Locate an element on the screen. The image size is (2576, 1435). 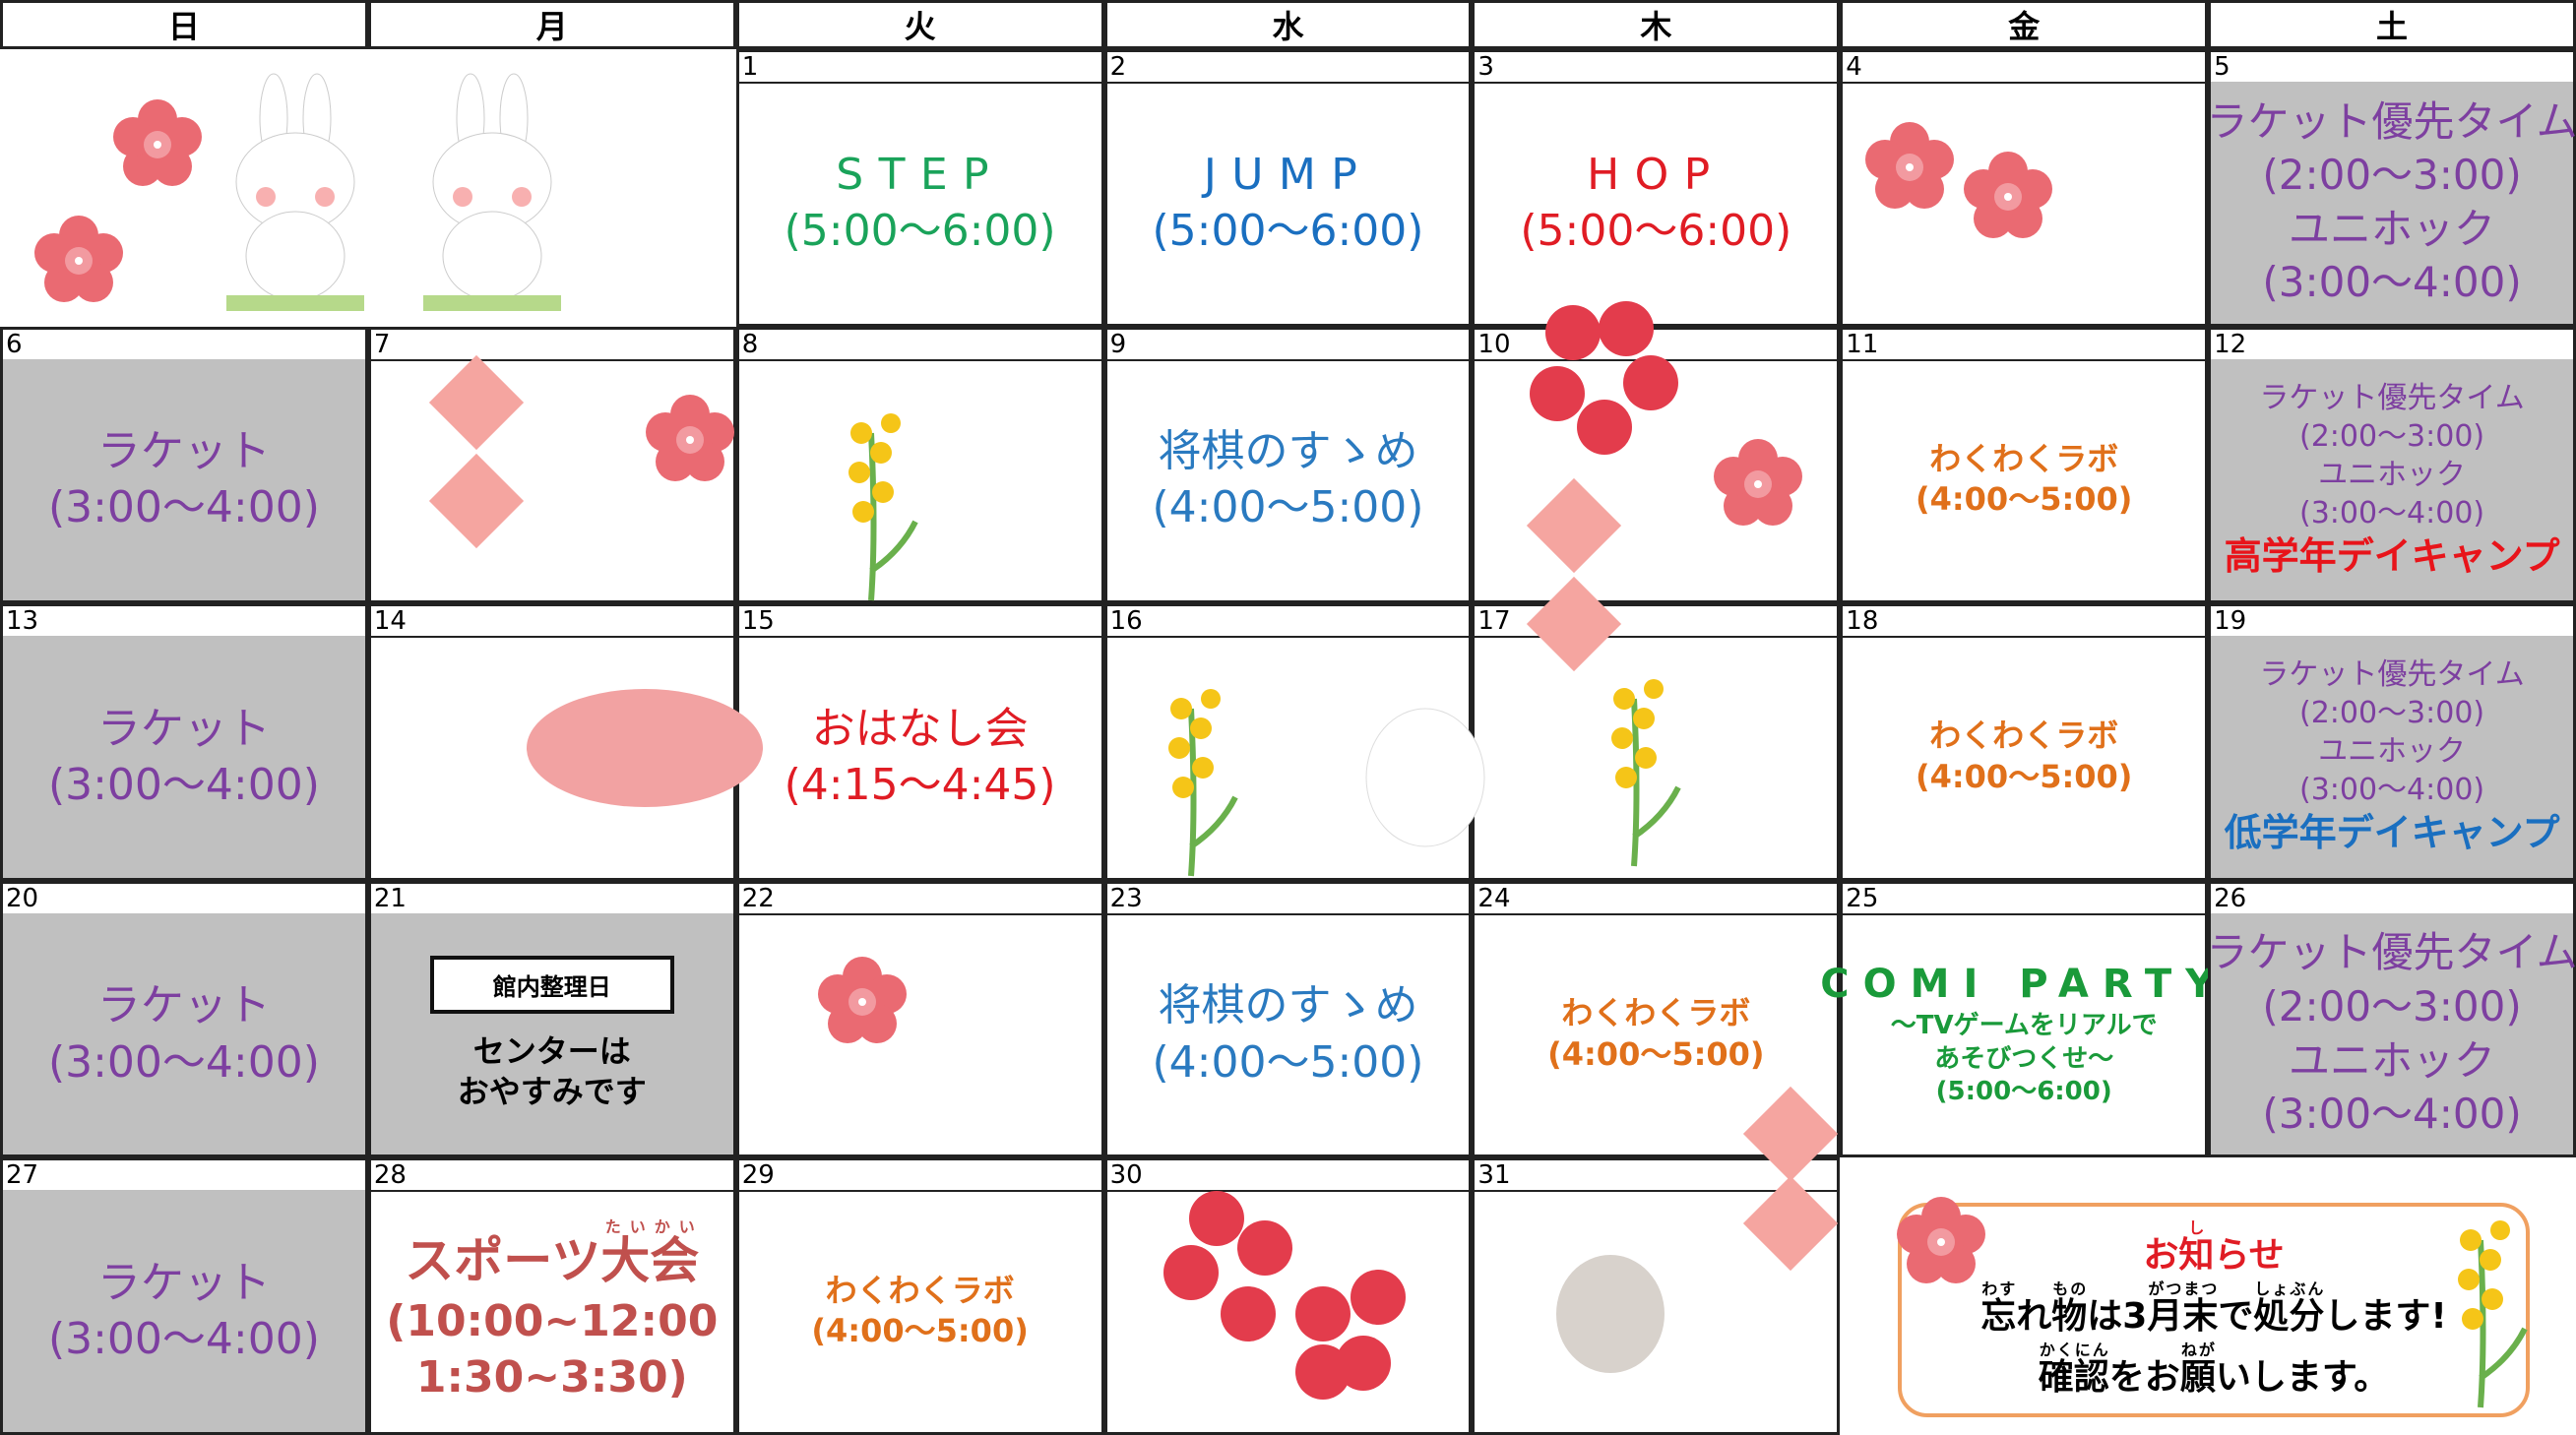
day-cell: 26 ラケット優先タイム (2:00〜3:00) ユニホック (3:00〜4:00) is located at coordinates (2391, 1019).